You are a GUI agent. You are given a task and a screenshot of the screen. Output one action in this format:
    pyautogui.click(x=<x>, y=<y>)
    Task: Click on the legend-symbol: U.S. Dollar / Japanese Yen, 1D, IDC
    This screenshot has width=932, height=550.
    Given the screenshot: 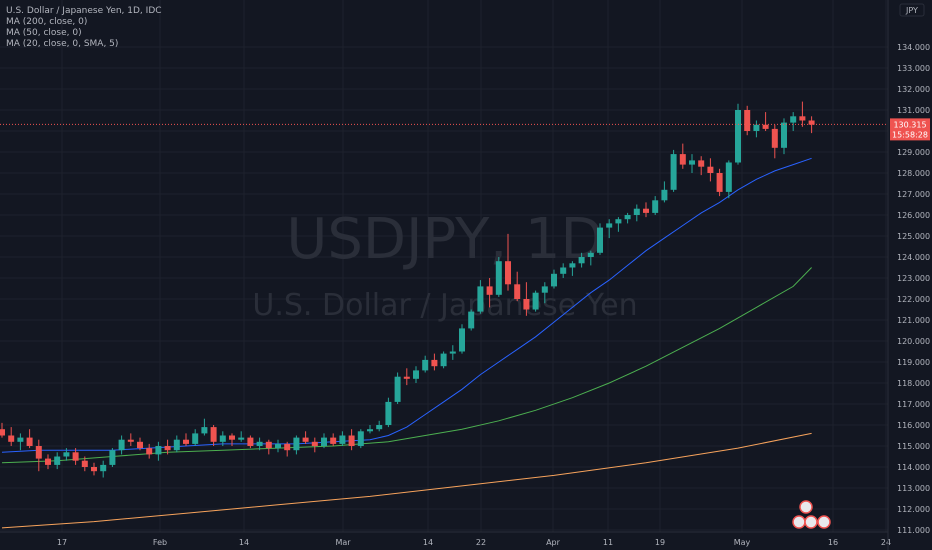 What is the action you would take?
    pyautogui.click(x=84, y=11)
    